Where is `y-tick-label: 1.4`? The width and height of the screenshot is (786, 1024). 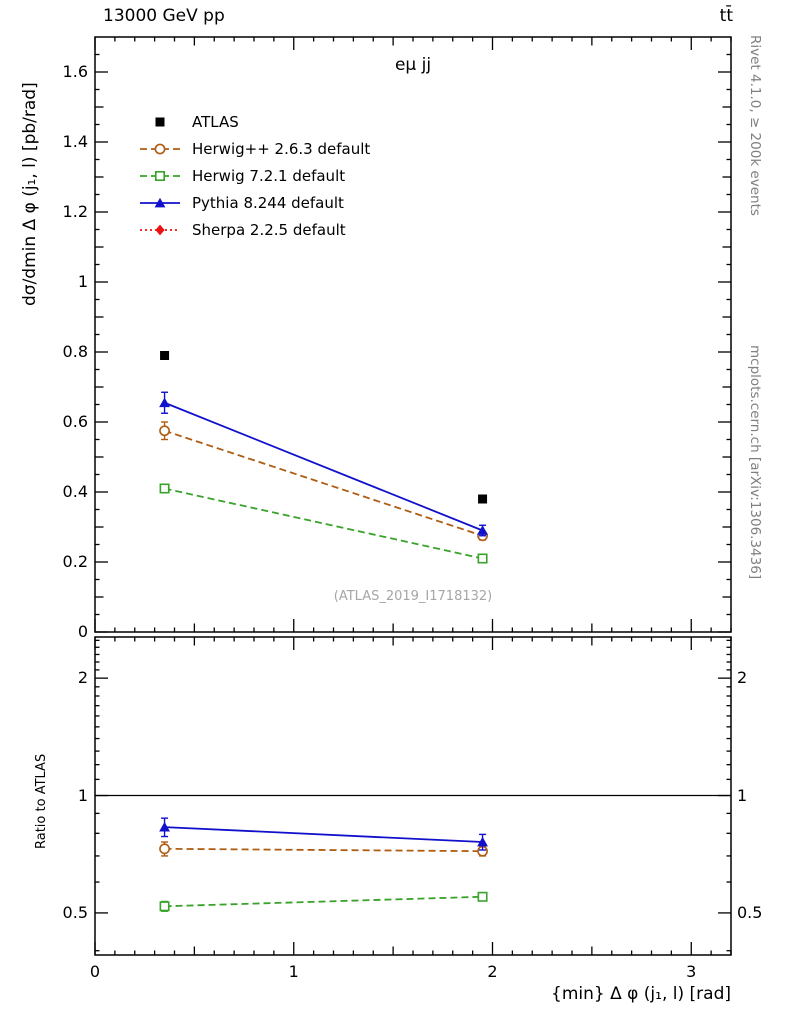 y-tick-label: 1.4 is located at coordinates (75, 141).